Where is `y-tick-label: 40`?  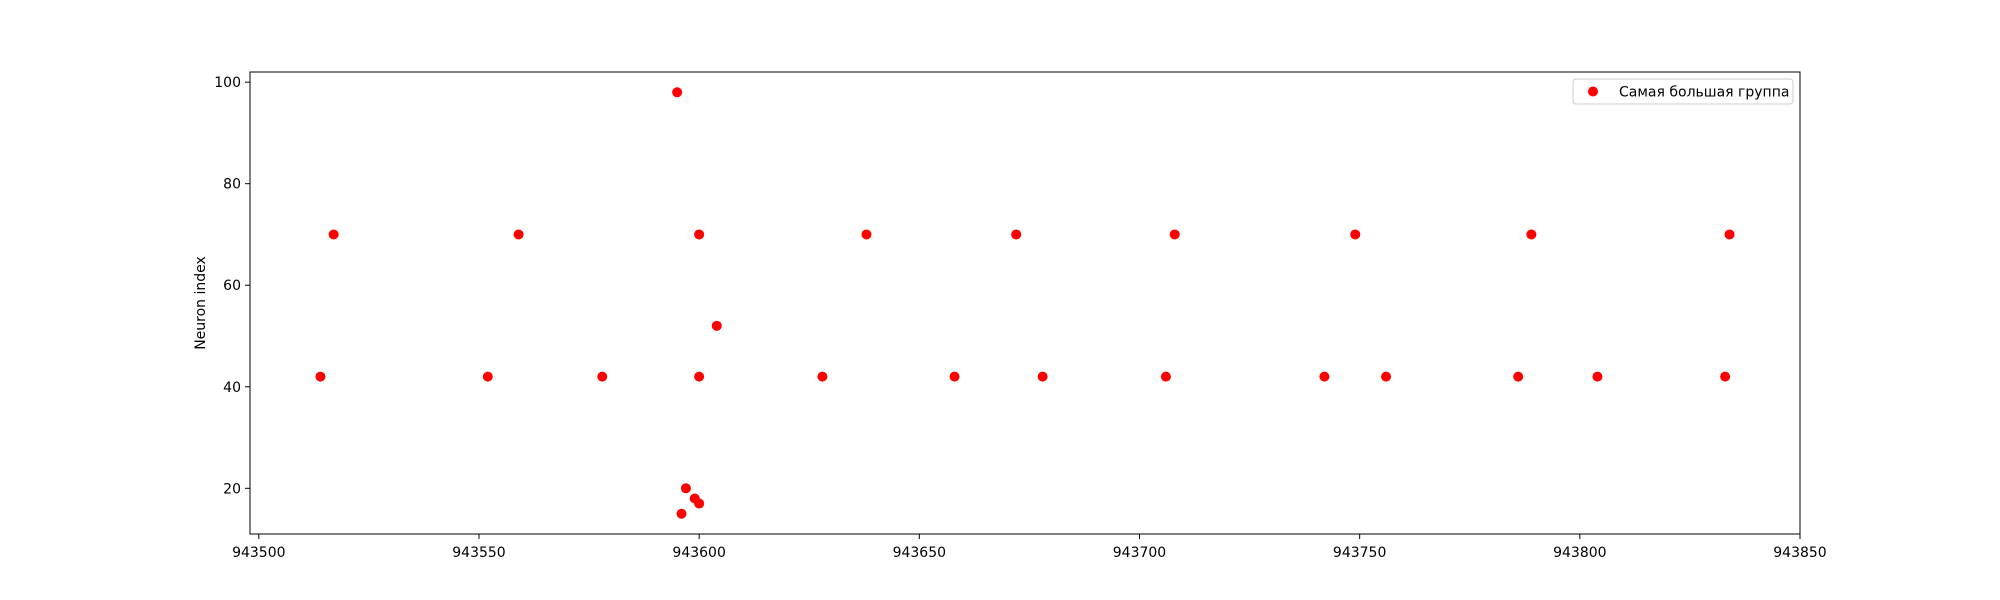
y-tick-label: 40 is located at coordinates (232, 388).